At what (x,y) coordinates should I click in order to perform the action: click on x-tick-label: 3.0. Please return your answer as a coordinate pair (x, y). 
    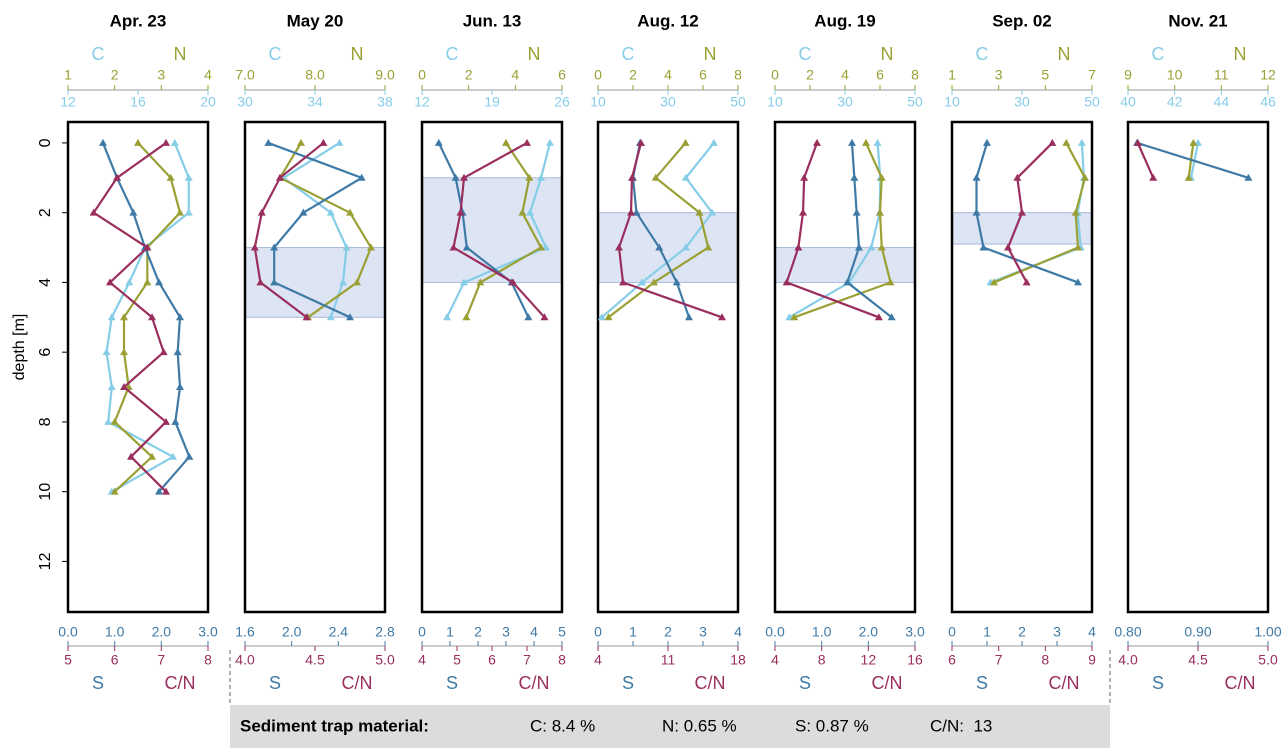
    Looking at the image, I should click on (208, 632).